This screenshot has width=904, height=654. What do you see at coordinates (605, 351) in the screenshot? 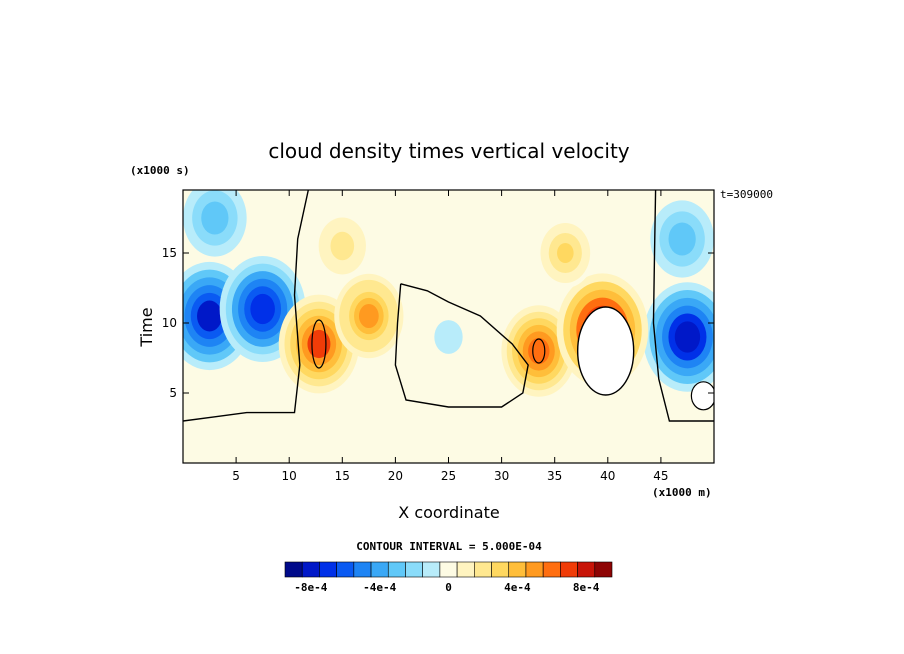
I see `contour-strong-updraft-core` at bounding box center [605, 351].